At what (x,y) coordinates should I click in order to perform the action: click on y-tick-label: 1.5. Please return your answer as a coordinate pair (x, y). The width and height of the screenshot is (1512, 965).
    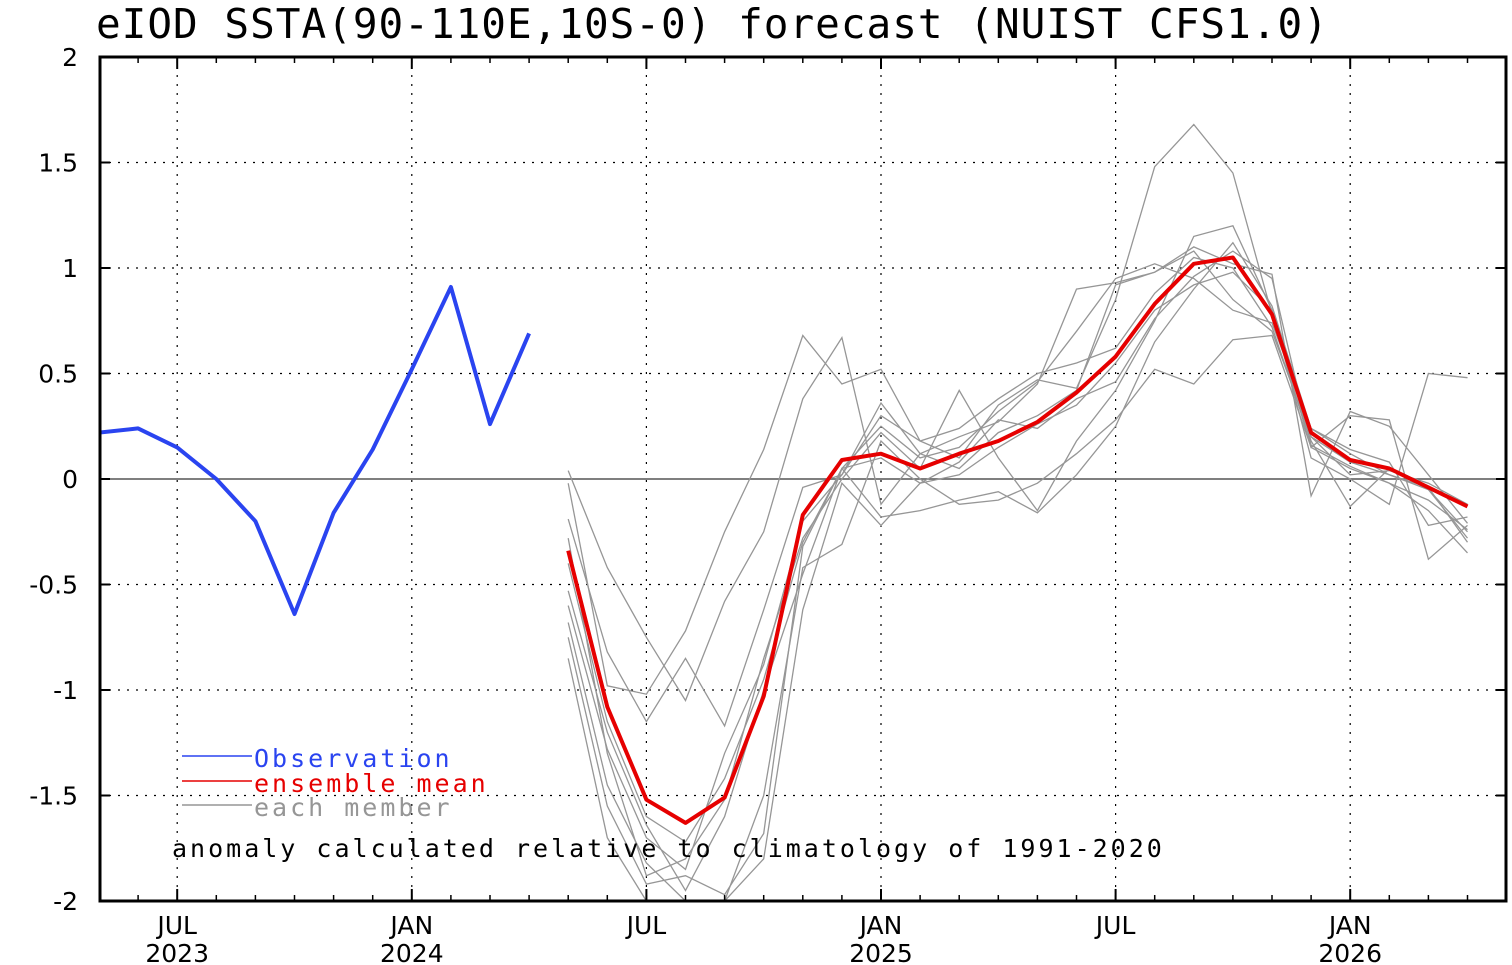
    Looking at the image, I should click on (58, 163).